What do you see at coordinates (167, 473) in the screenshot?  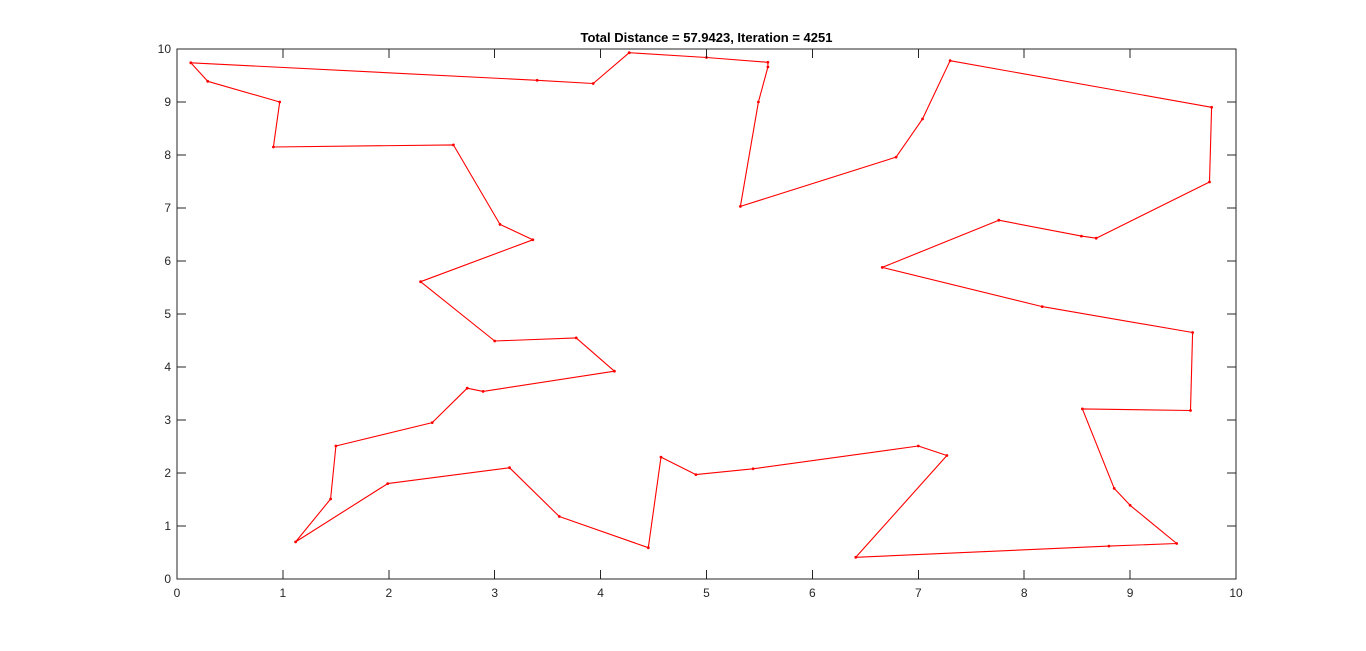 I see `y-tick-label: 2` at bounding box center [167, 473].